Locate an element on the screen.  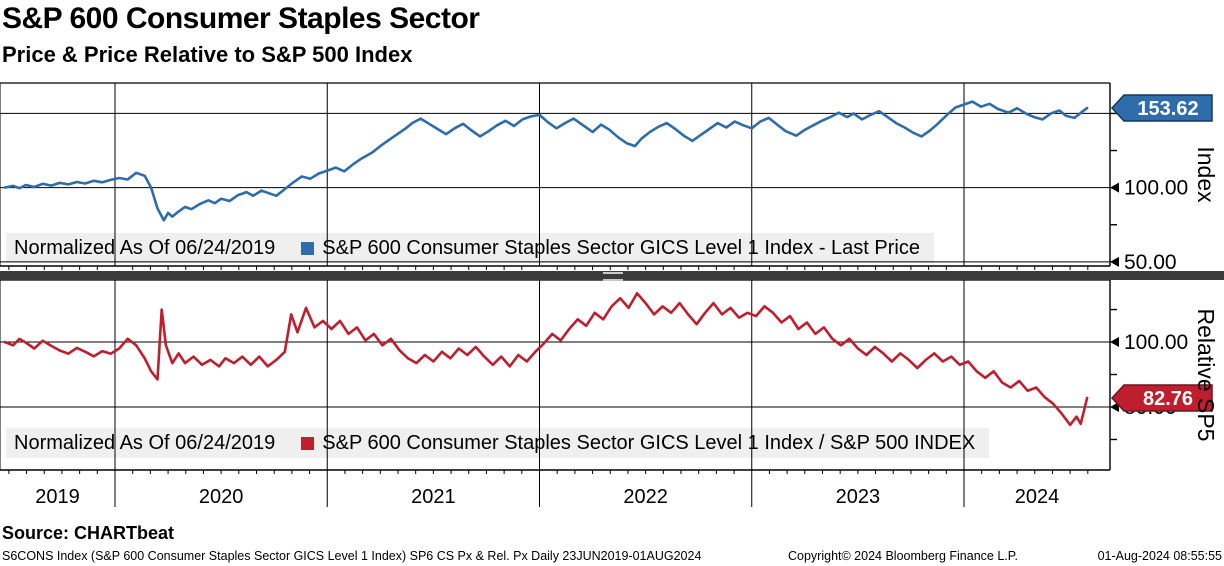
x-axis-year-label: 2019 is located at coordinates (57, 497).